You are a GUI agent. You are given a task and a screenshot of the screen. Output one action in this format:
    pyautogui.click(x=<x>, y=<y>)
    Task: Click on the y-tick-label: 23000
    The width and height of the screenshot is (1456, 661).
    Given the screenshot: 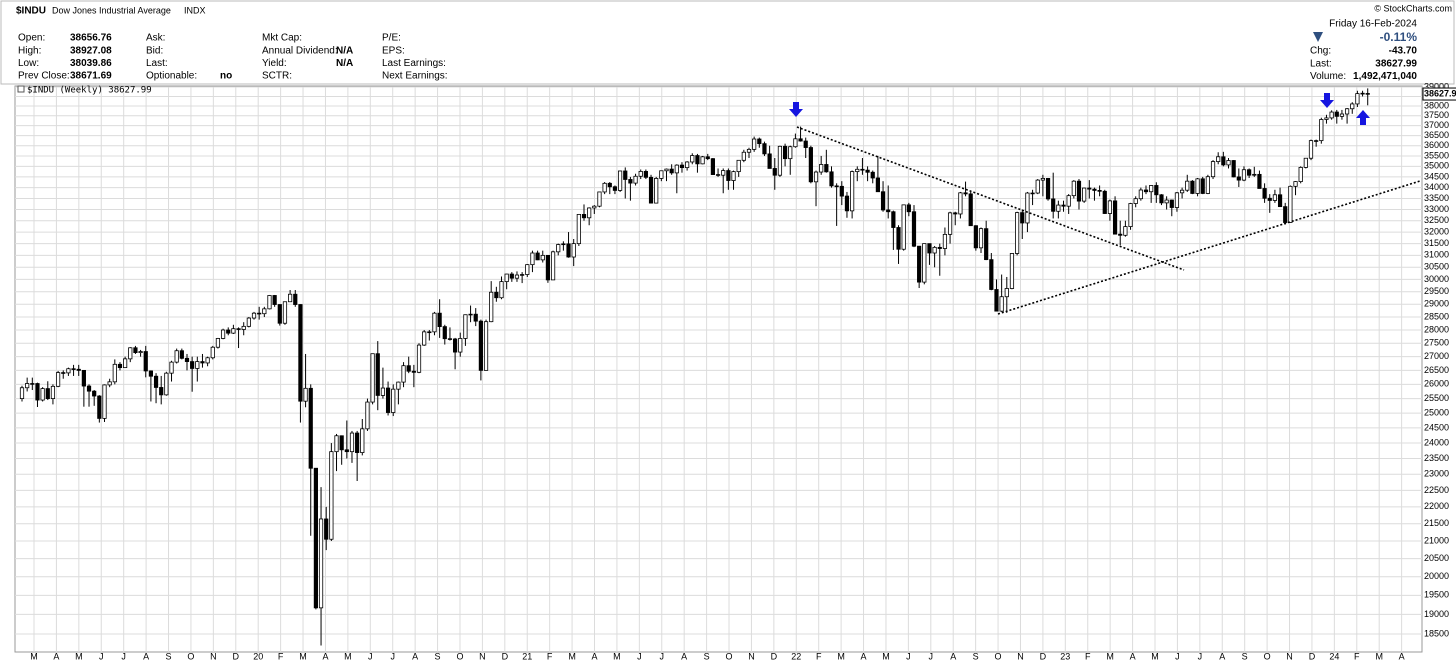 What is the action you would take?
    pyautogui.click(x=1436, y=474)
    